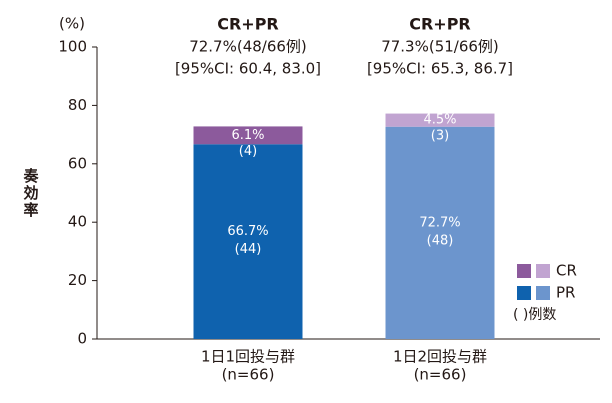  I want to click on count-label: (48), so click(440, 240).